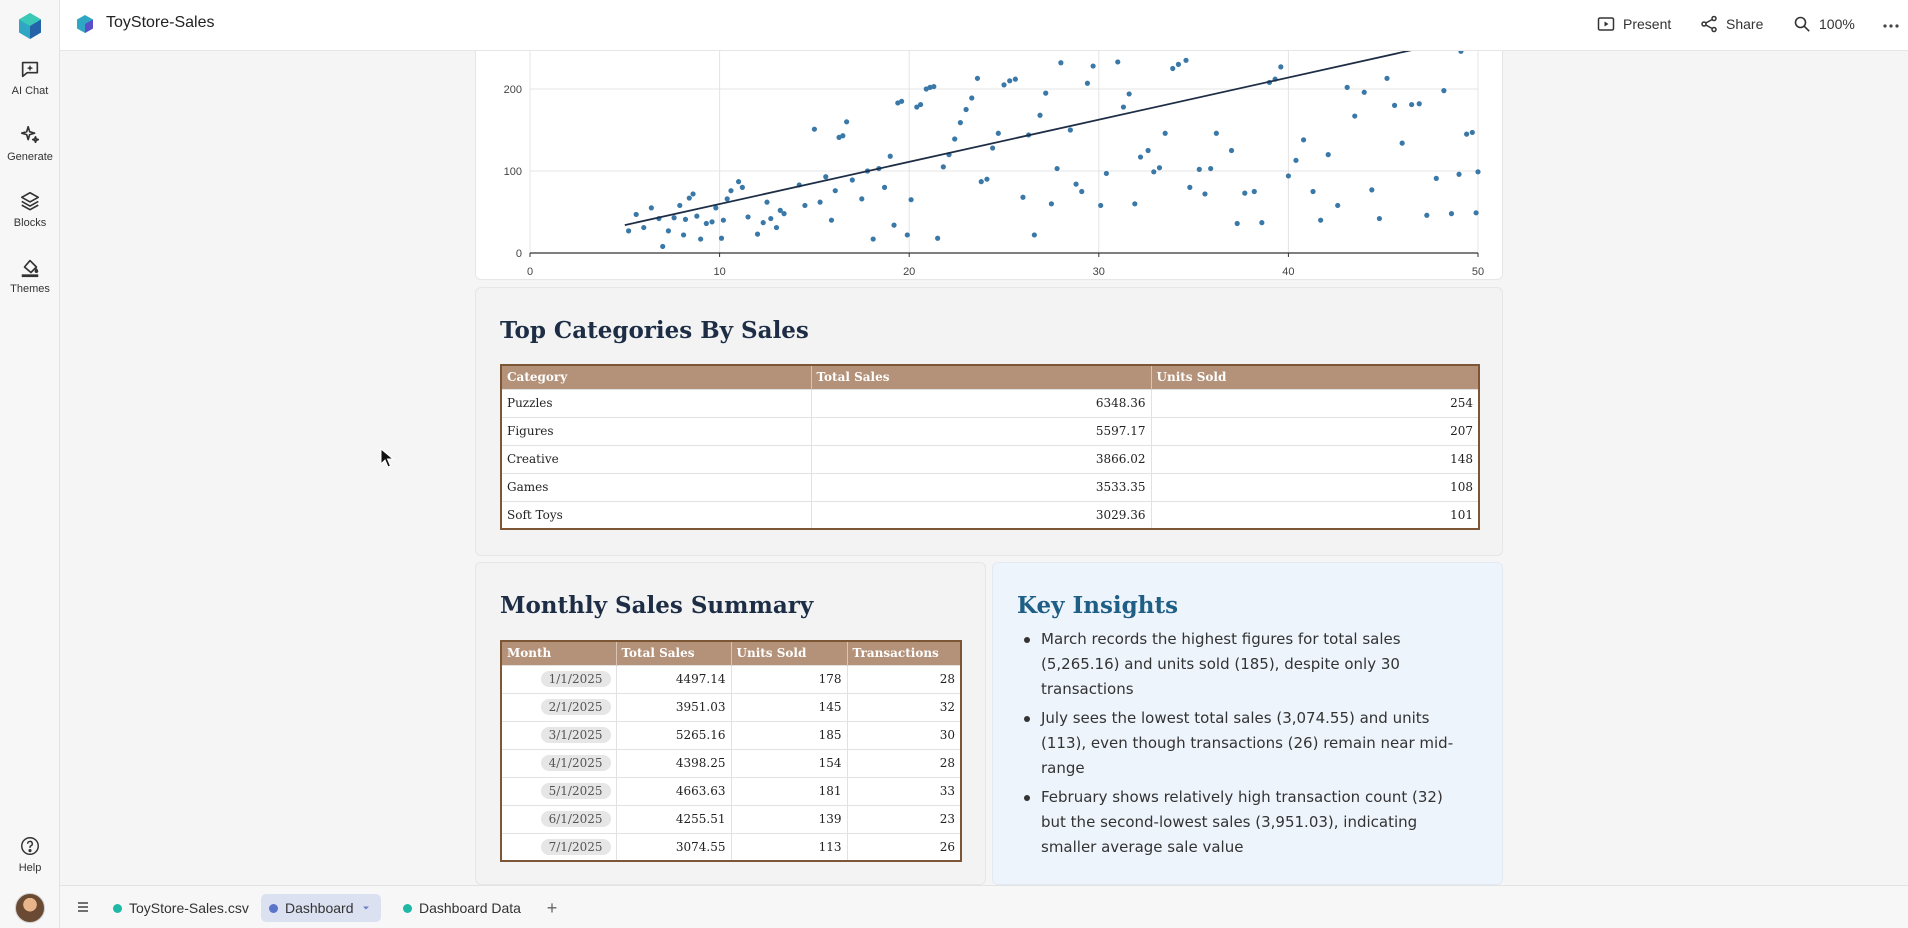 The width and height of the screenshot is (1908, 928). I want to click on table-row: Puzzles 6348.36 254, so click(990, 402).